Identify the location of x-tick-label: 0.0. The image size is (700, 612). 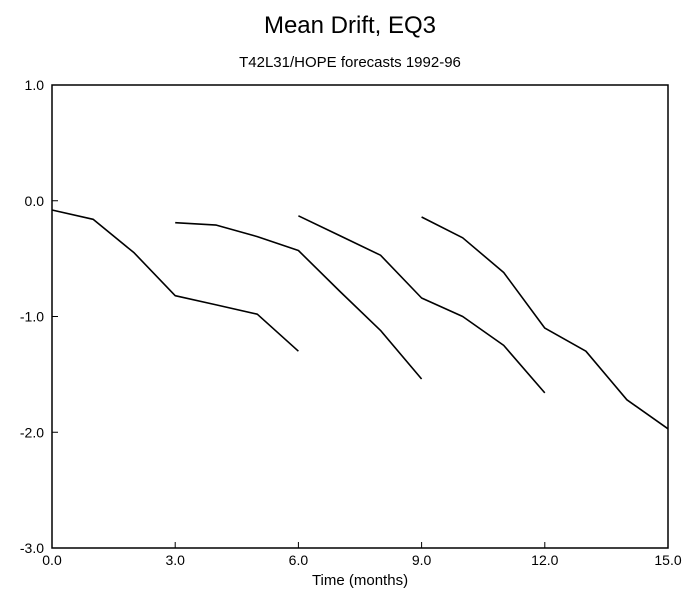
(52, 560).